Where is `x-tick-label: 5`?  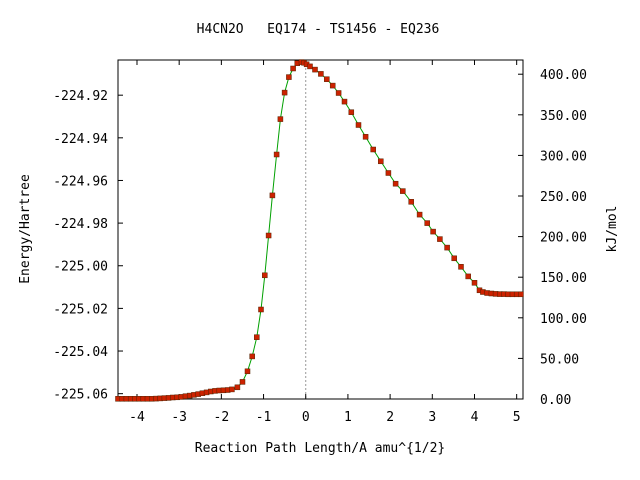 x-tick-label: 5 is located at coordinates (517, 417).